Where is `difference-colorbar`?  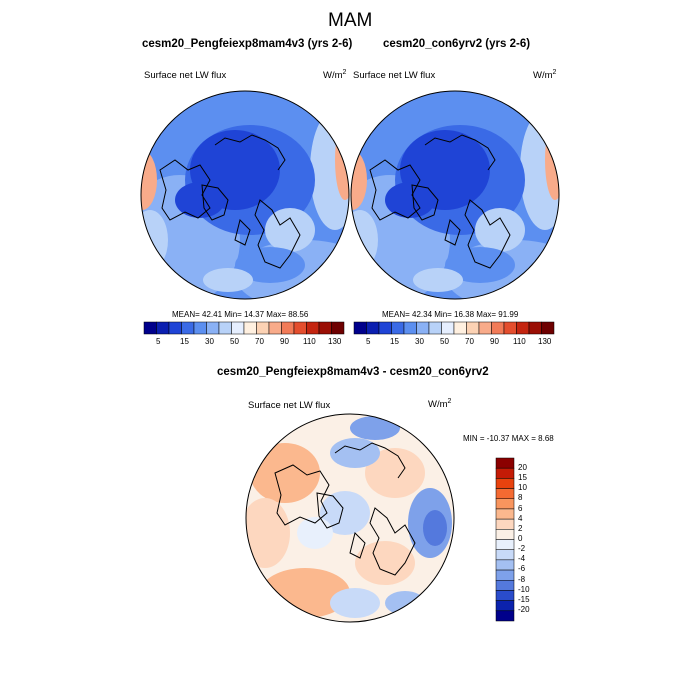
difference-colorbar is located at coordinates (505, 539).